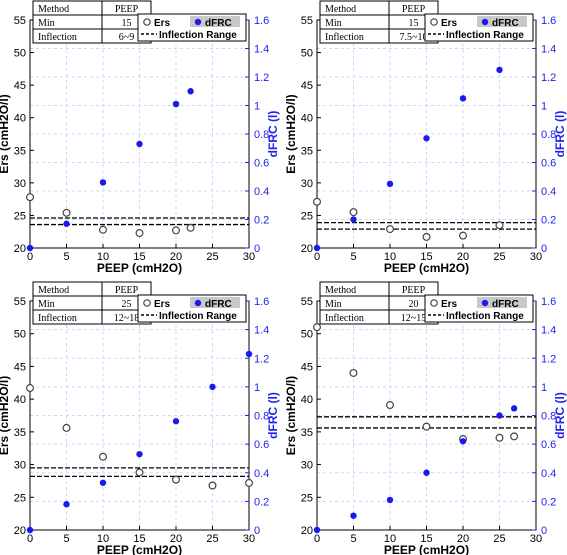 The image size is (567, 555). I want to click on legend-dfrc-label: dFRC, so click(218, 23).